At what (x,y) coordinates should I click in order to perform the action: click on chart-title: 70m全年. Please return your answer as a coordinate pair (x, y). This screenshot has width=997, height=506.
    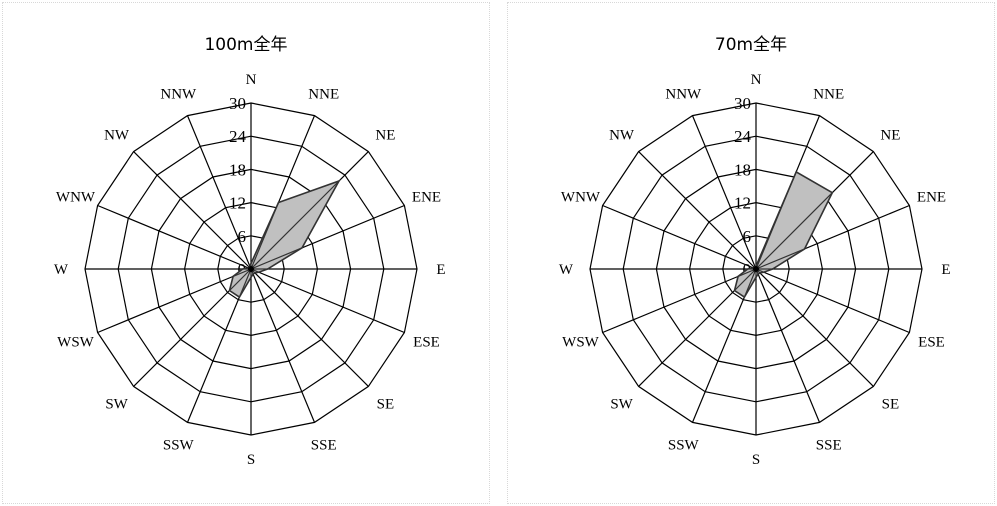
    Looking at the image, I should click on (751, 45).